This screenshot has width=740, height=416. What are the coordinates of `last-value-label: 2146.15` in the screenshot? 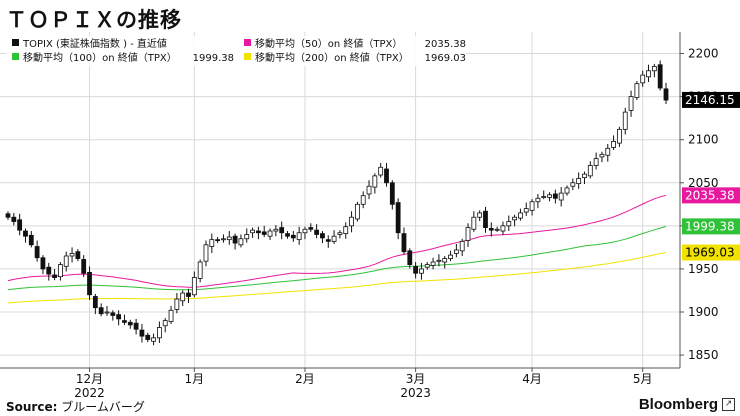 It's located at (710, 100).